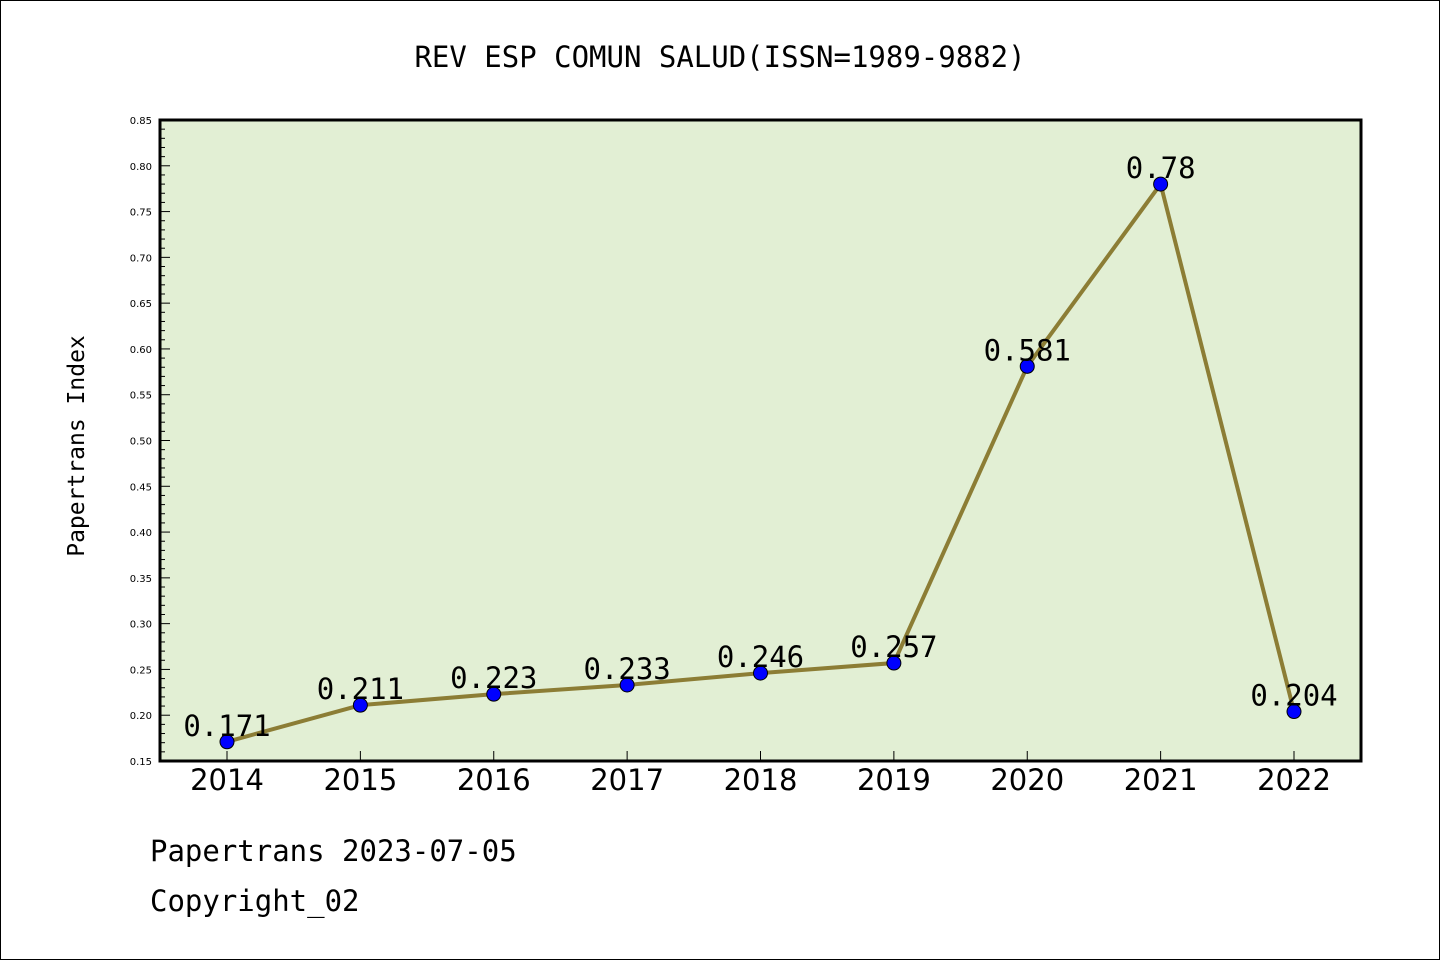 The height and width of the screenshot is (960, 1440). Describe the element at coordinates (1027, 350) in the screenshot. I see `data-label: 0.581` at that location.